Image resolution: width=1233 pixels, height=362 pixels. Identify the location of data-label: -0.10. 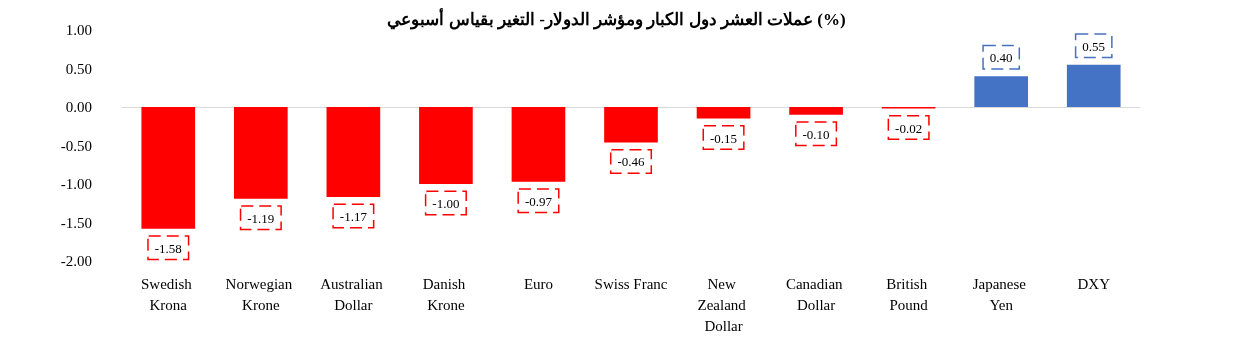
(816, 134).